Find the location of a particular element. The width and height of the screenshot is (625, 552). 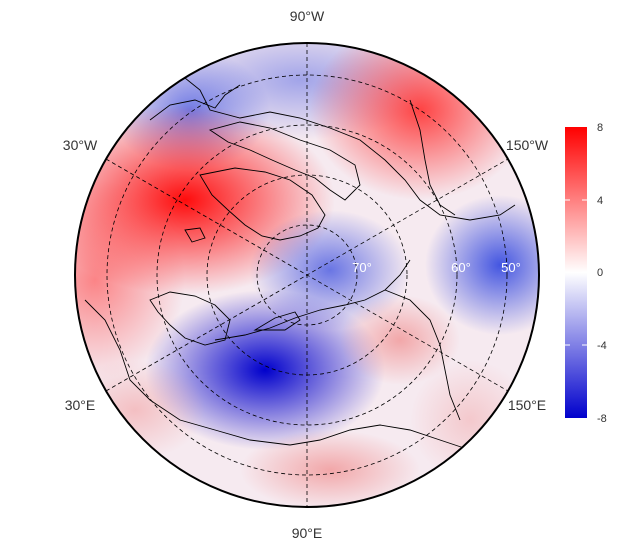

colorbar-tick-label: 0 is located at coordinates (600, 273).